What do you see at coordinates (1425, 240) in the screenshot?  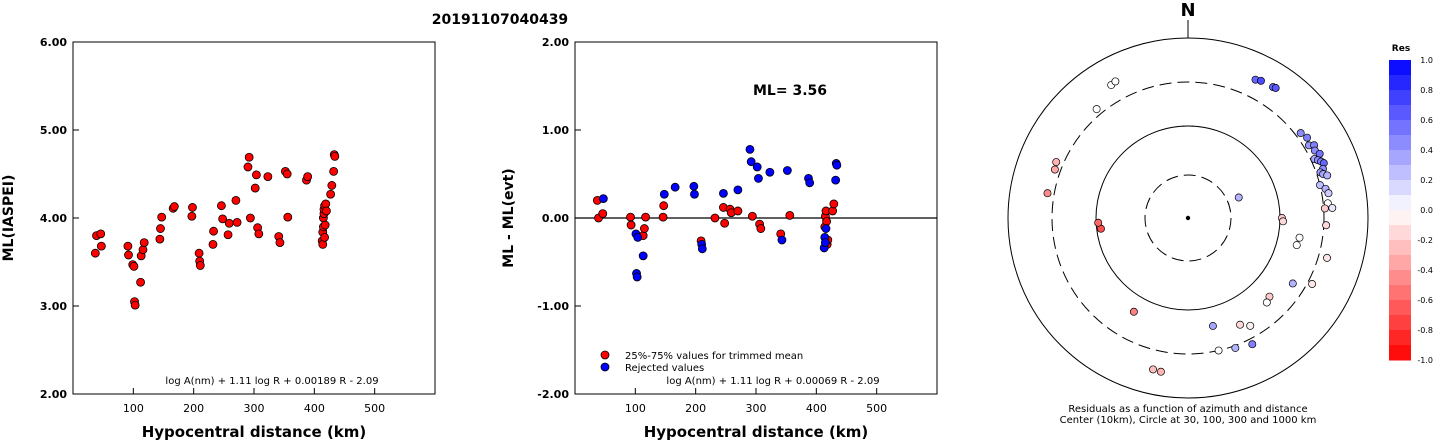 I see `colorbar-tick-label: -0.2` at bounding box center [1425, 240].